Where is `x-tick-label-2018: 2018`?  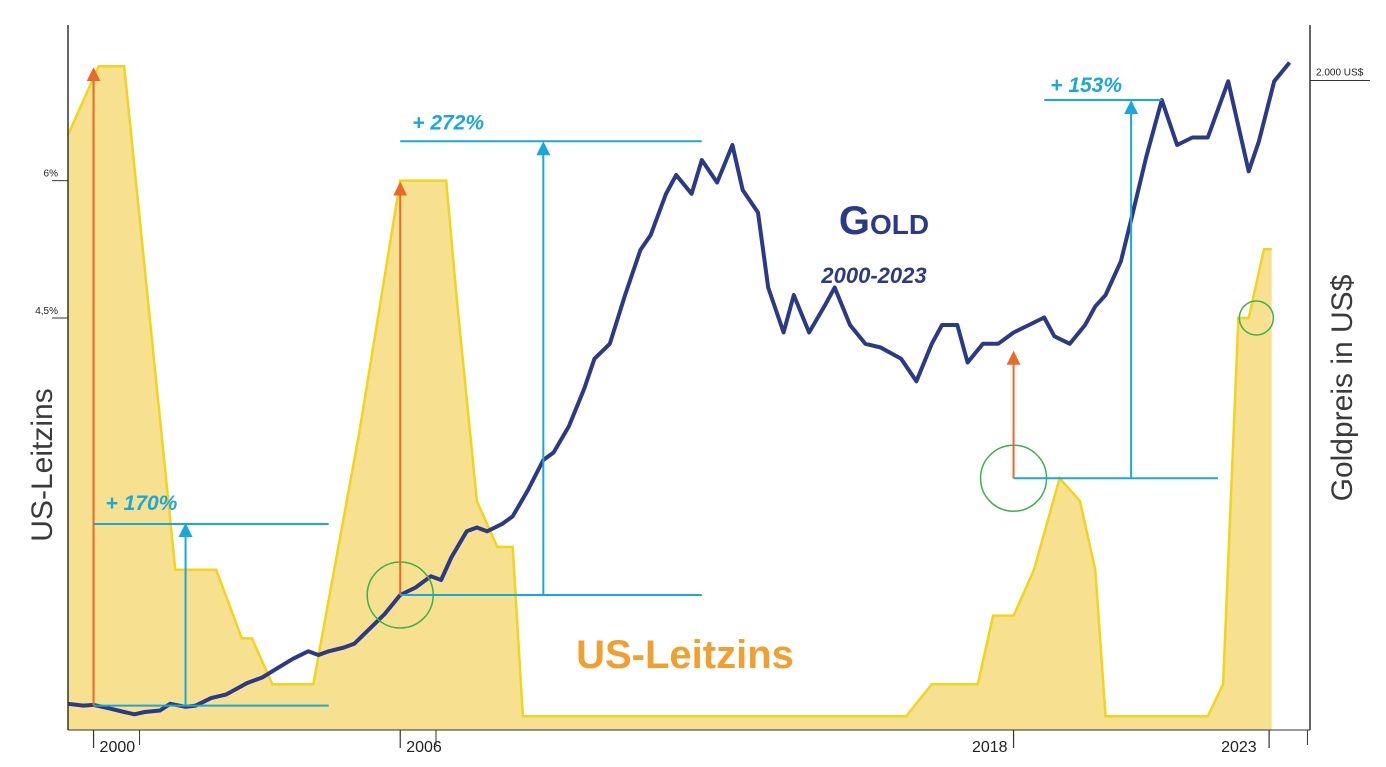 x-tick-label-2018: 2018 is located at coordinates (990, 747).